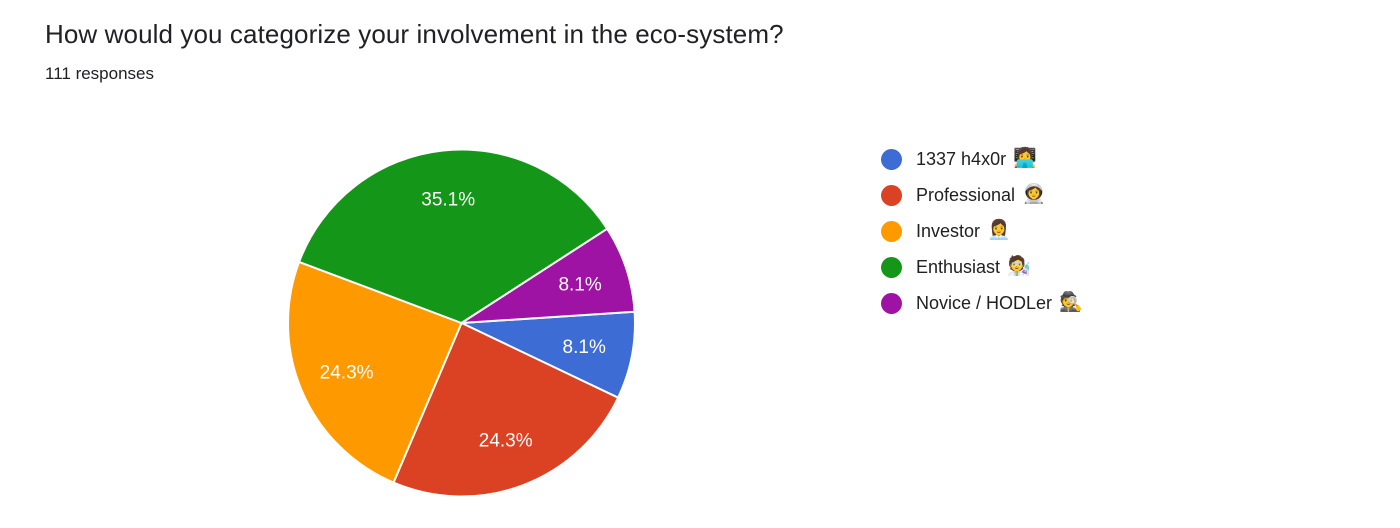 Image resolution: width=1400 pixels, height=528 pixels. I want to click on legend-label: Novice / HODLer, so click(984, 302).